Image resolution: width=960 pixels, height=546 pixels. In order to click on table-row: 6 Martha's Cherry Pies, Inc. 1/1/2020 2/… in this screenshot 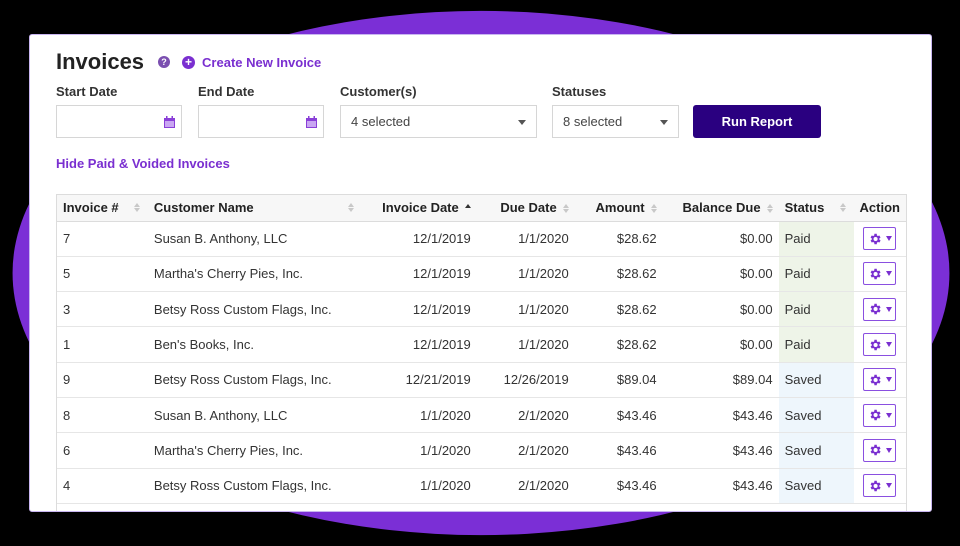, I will do `click(481, 450)`.